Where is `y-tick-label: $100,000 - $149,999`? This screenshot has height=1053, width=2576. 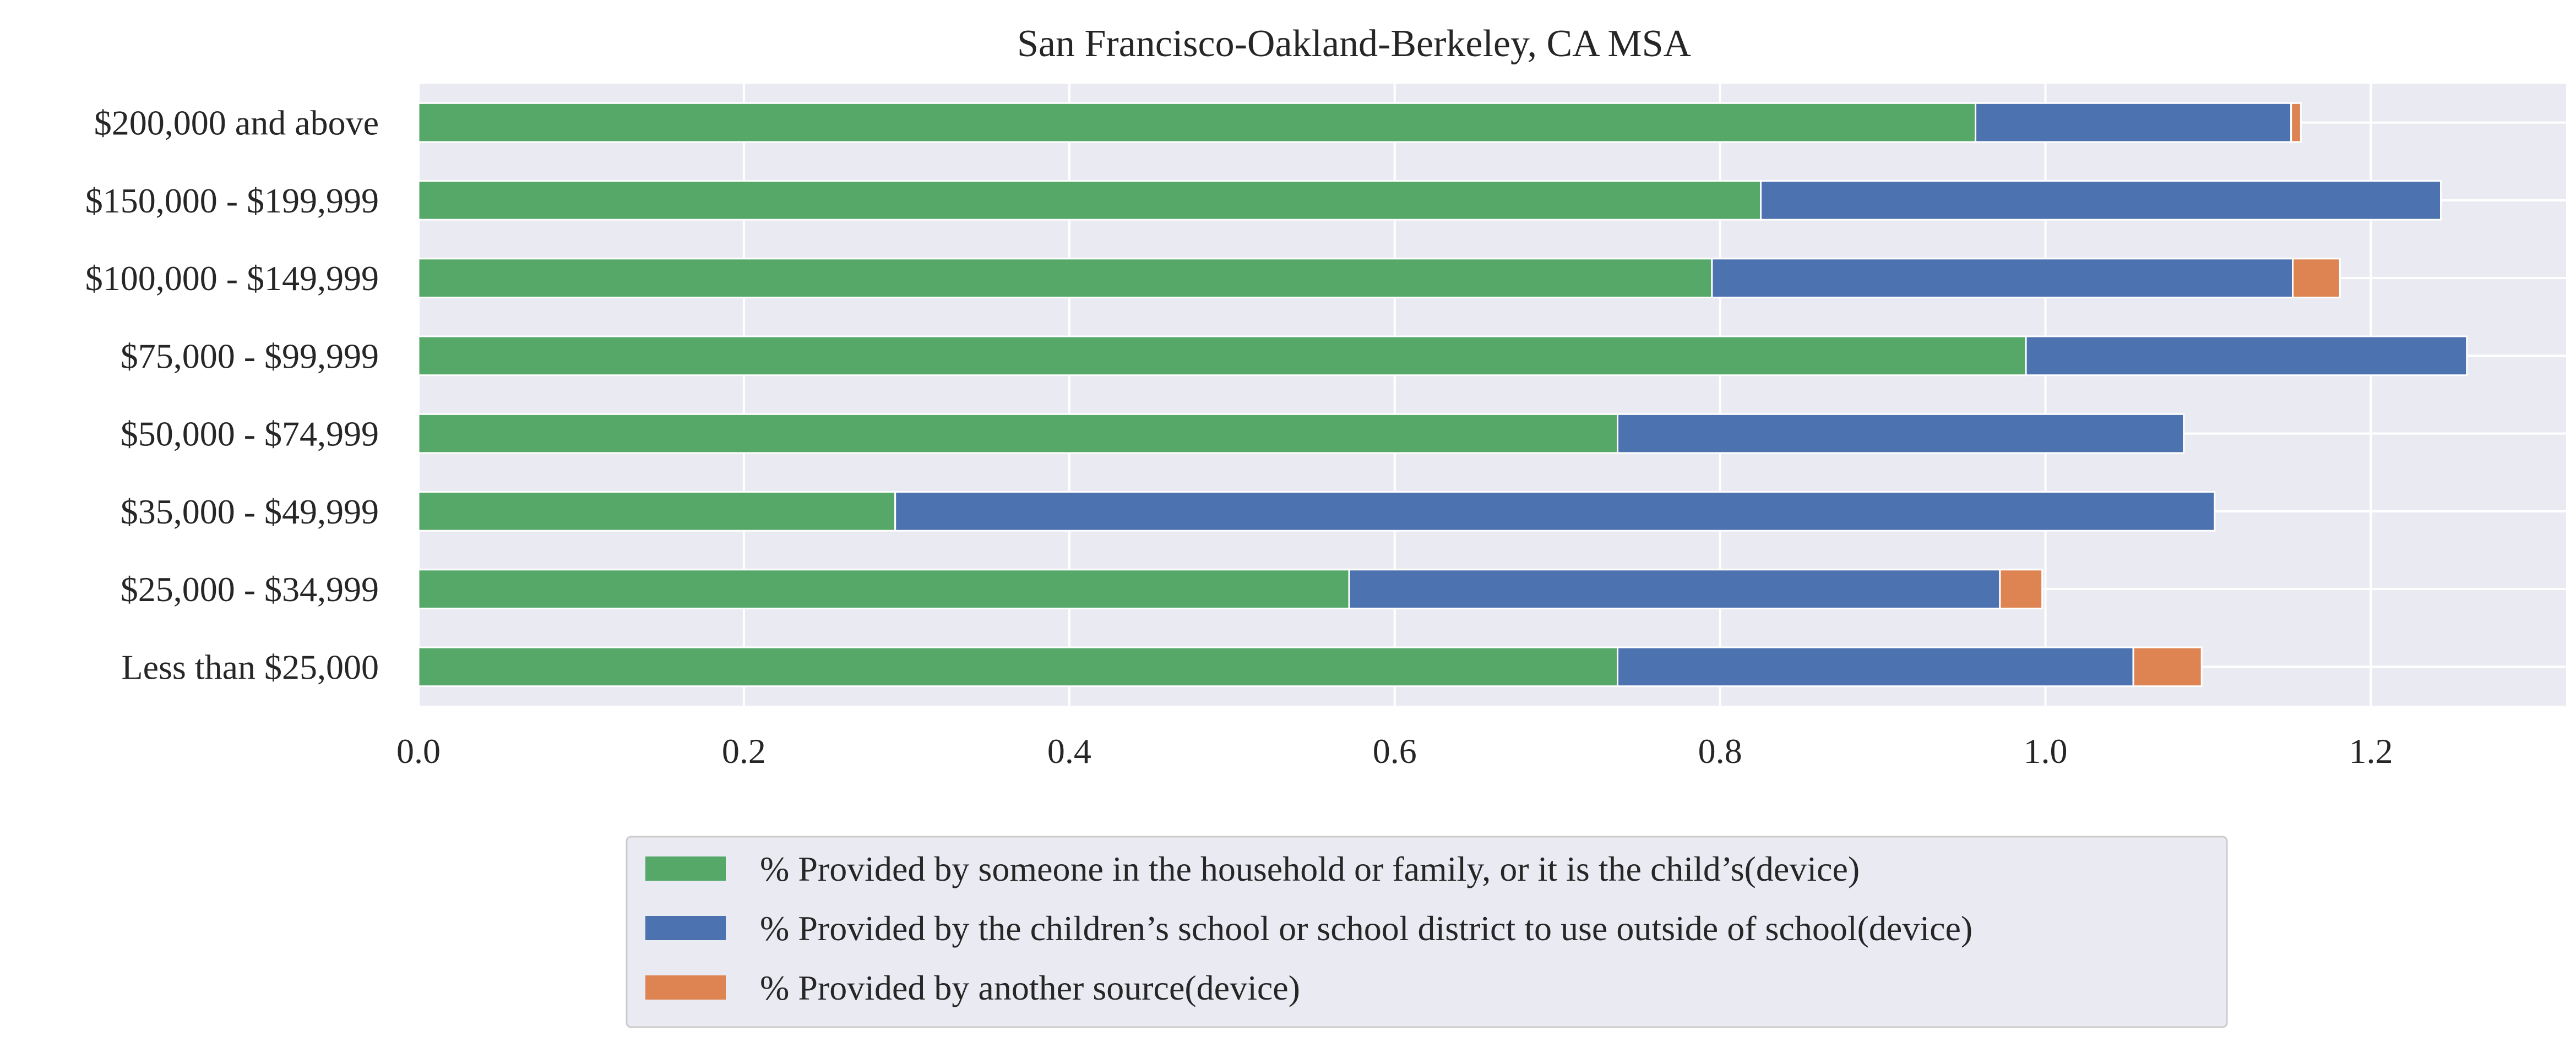
y-tick-label: $100,000 - $149,999 is located at coordinates (232, 278).